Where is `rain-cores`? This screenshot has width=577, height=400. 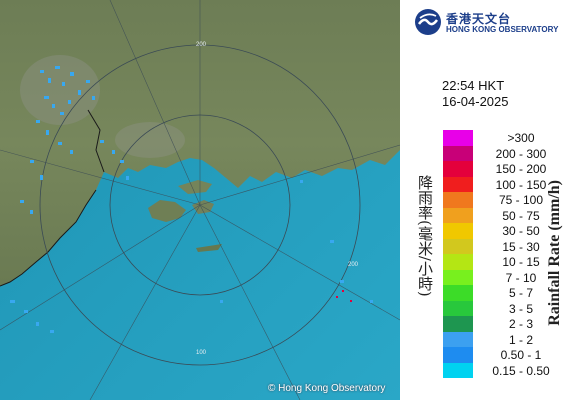 rain-cores is located at coordinates (344, 296).